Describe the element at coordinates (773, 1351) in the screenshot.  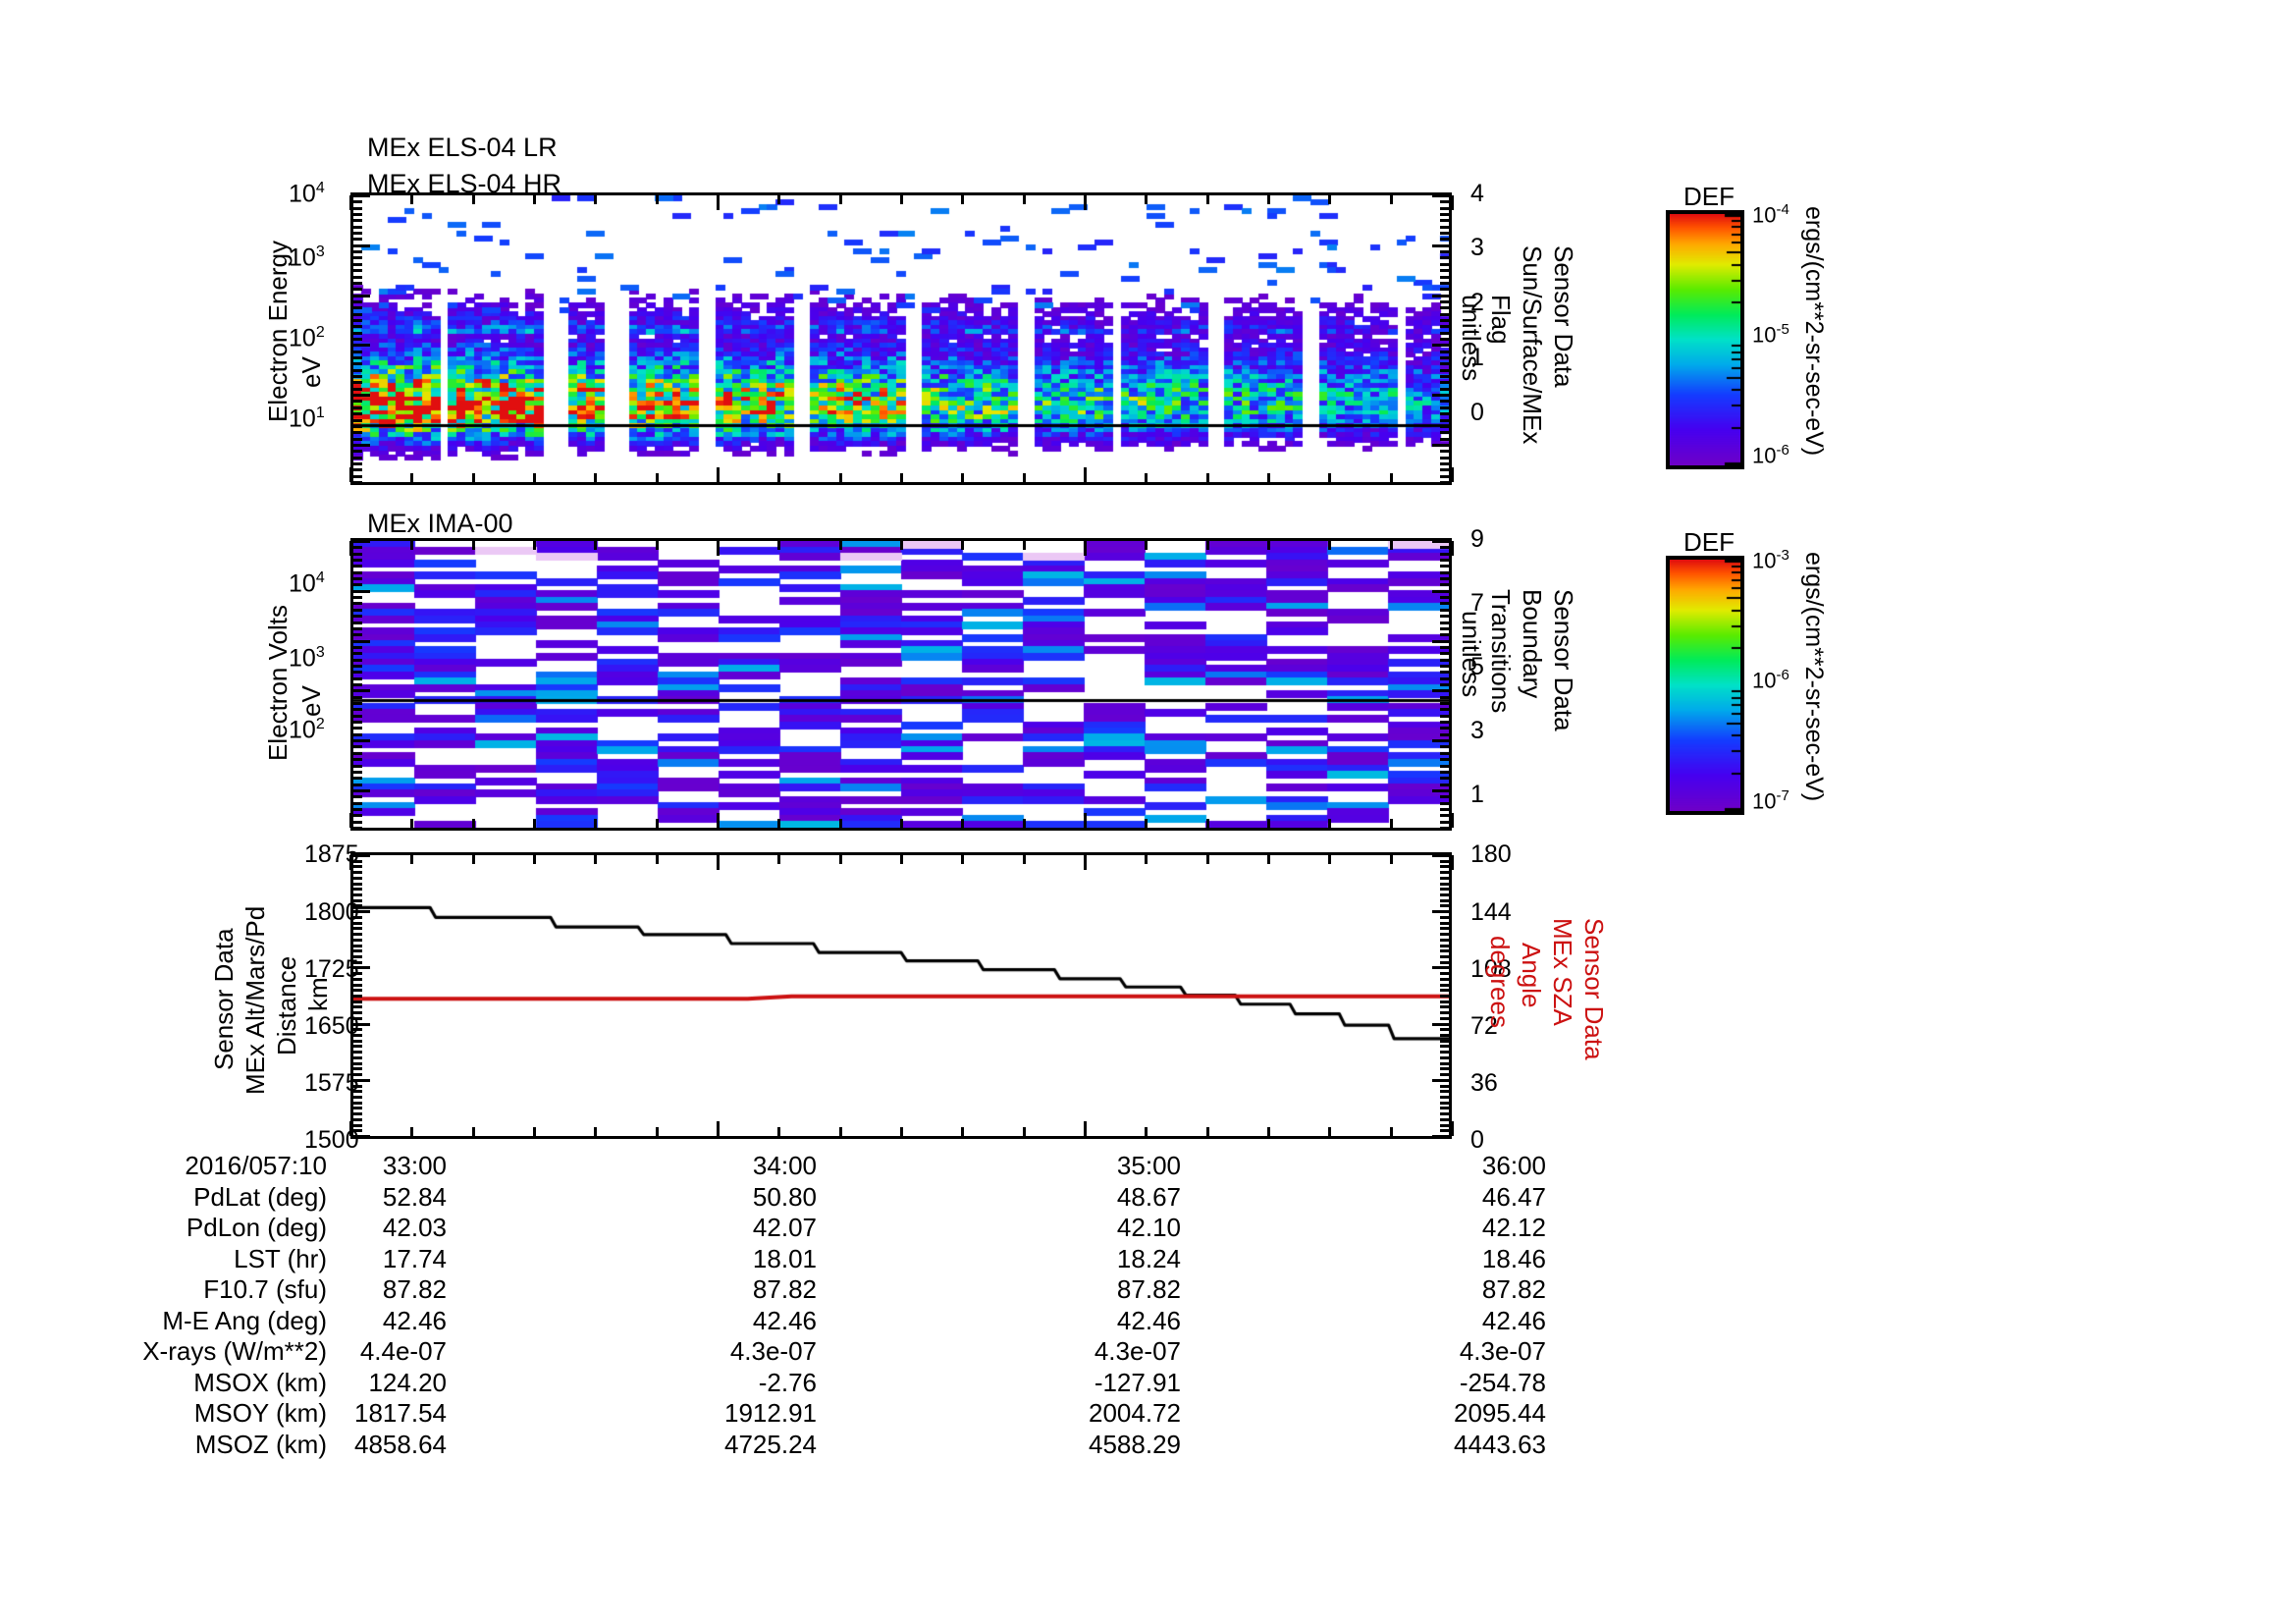
I see `table-cell: 4.3e-07` at that location.